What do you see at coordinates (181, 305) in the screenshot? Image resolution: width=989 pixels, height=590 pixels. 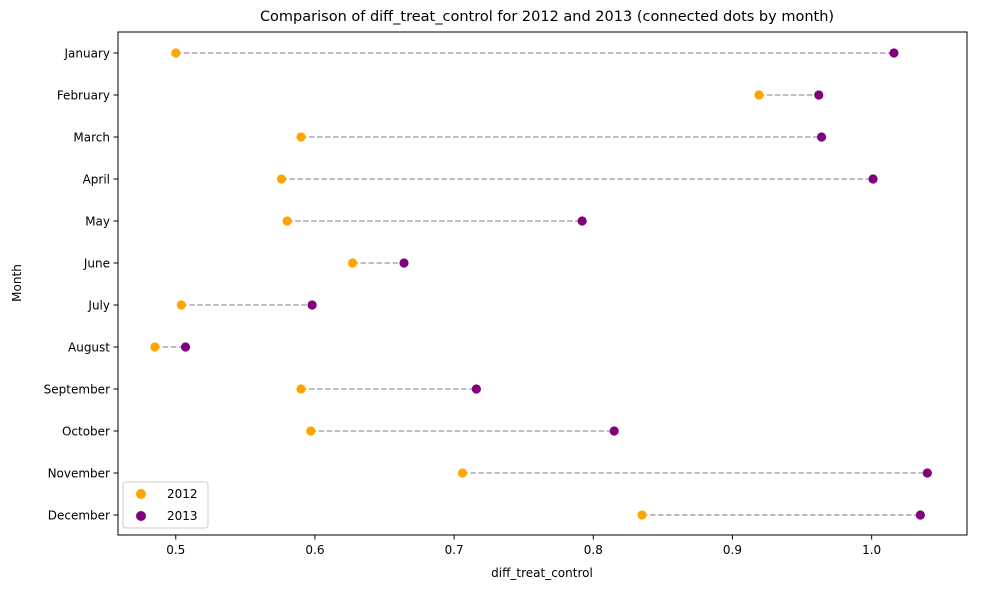 I see `point-2012-july` at bounding box center [181, 305].